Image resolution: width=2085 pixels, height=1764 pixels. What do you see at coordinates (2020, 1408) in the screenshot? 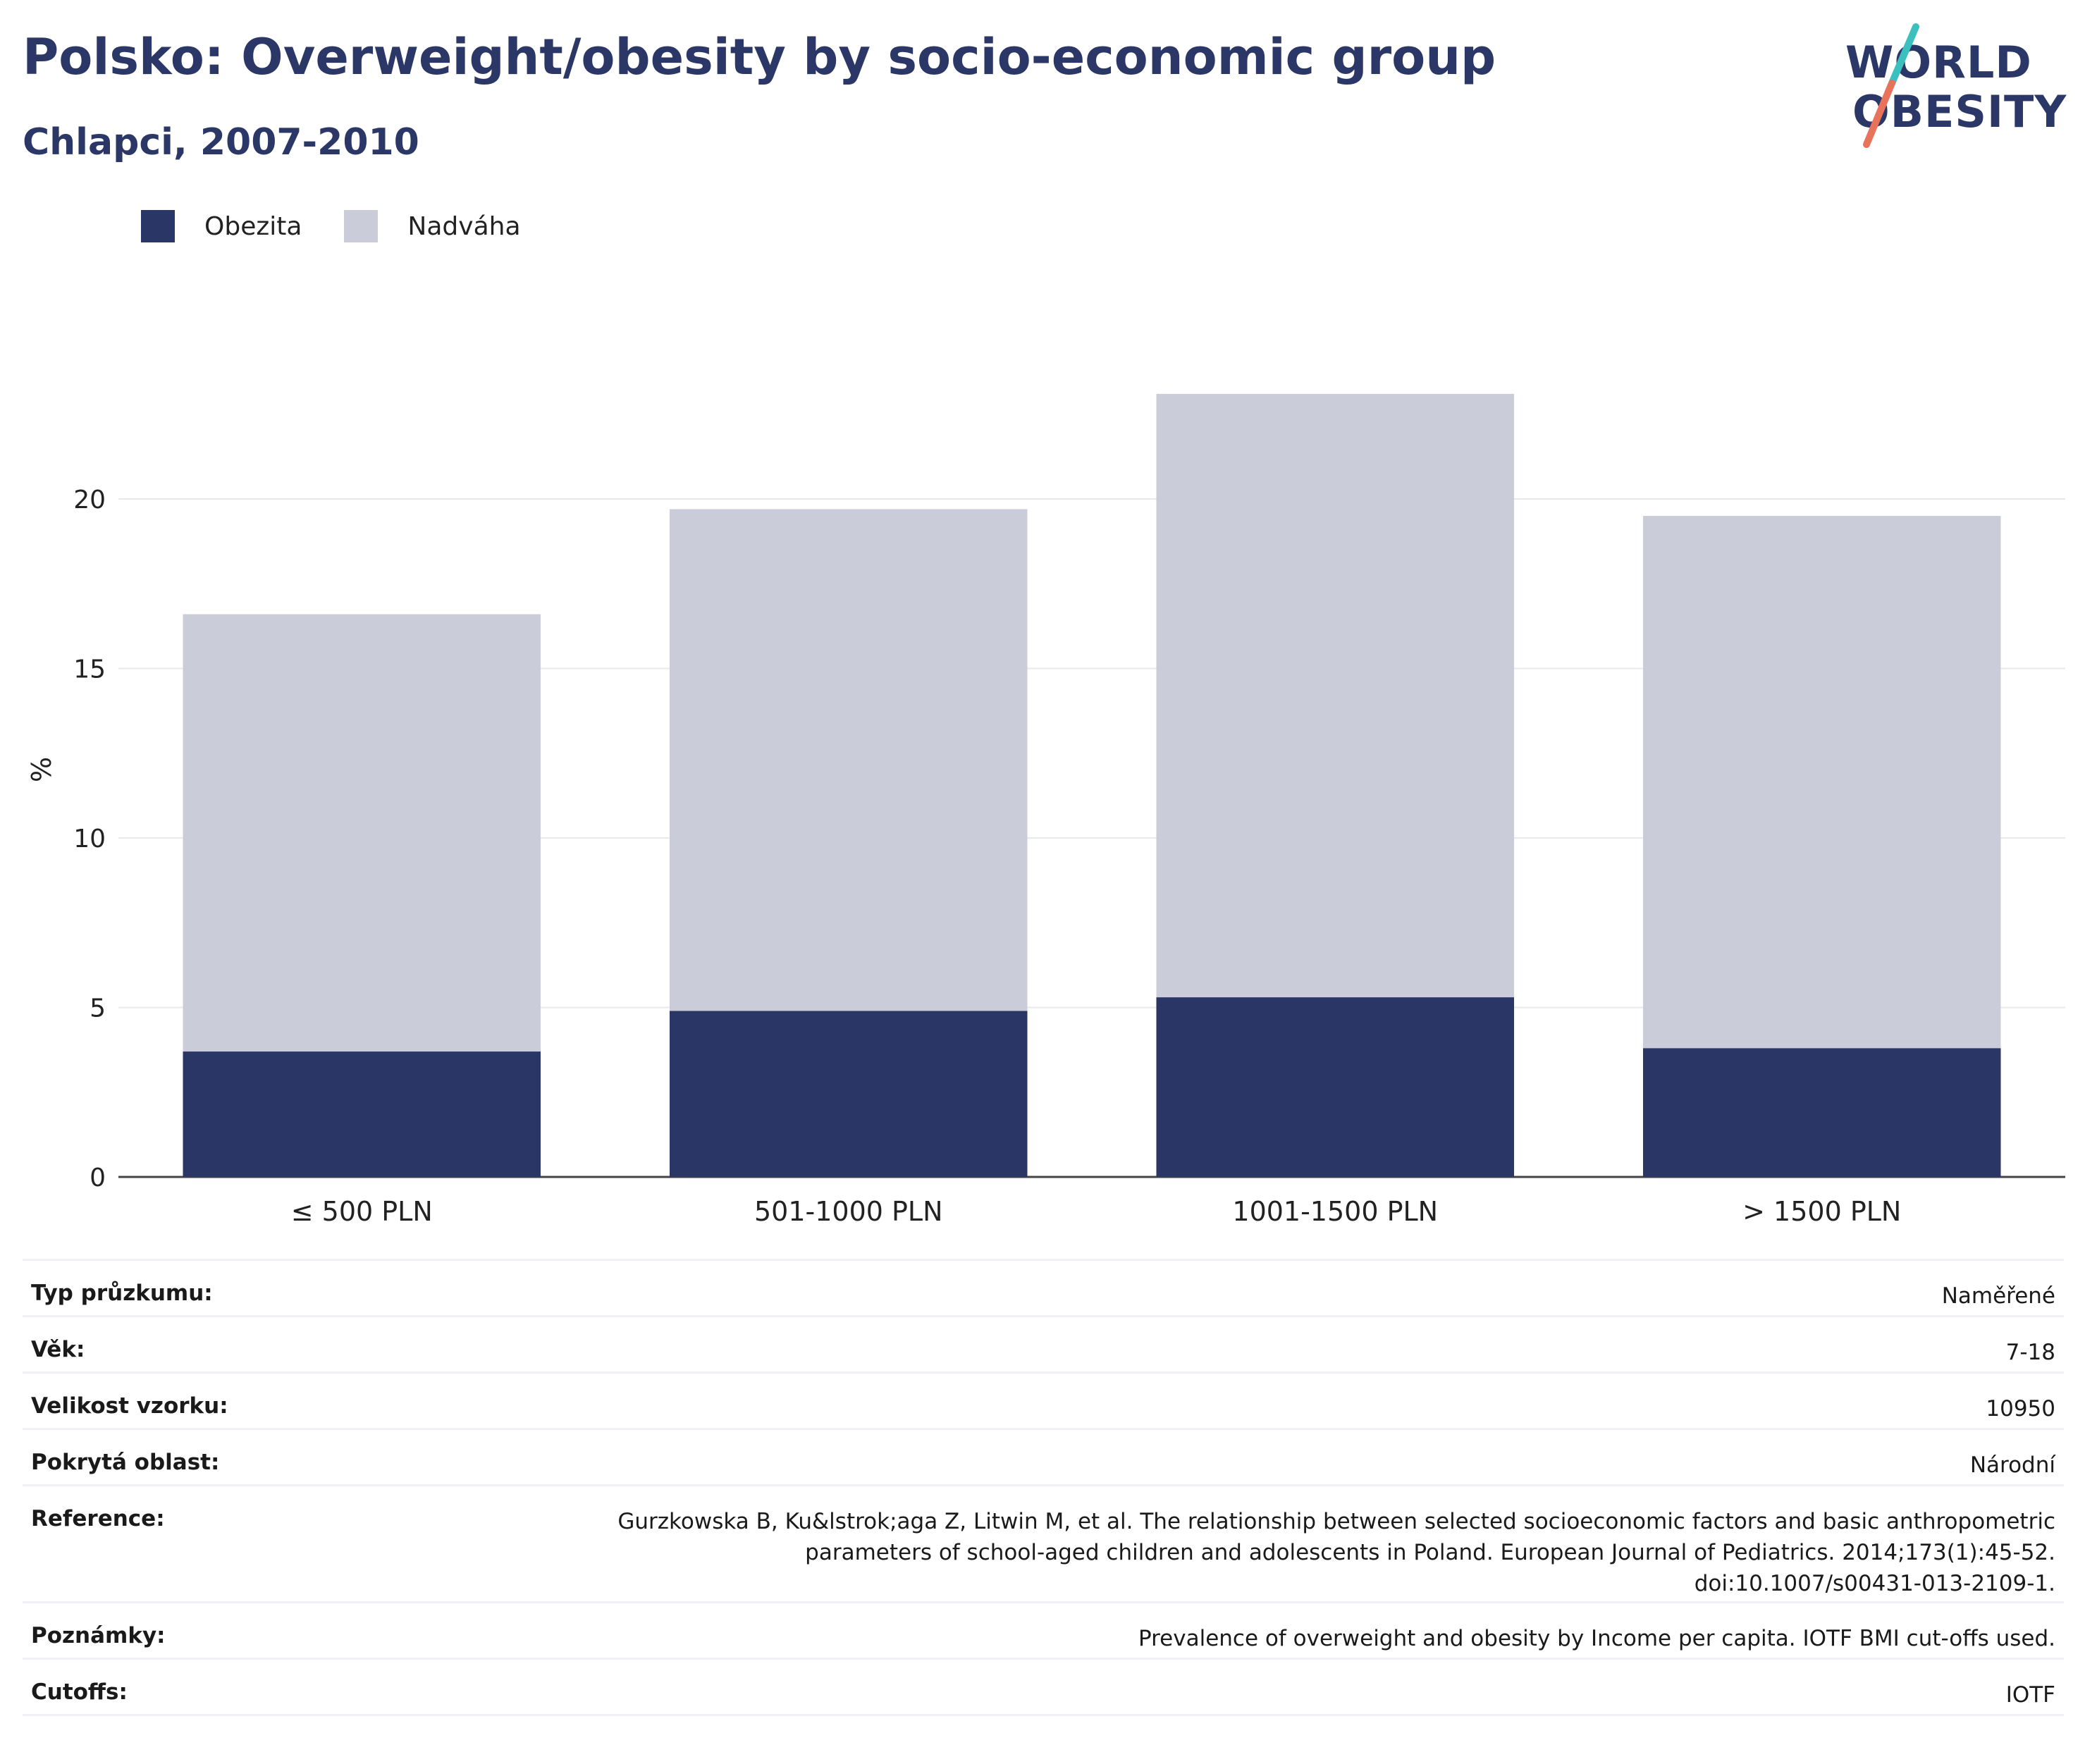
I see `info-value: 10950` at bounding box center [2020, 1408].